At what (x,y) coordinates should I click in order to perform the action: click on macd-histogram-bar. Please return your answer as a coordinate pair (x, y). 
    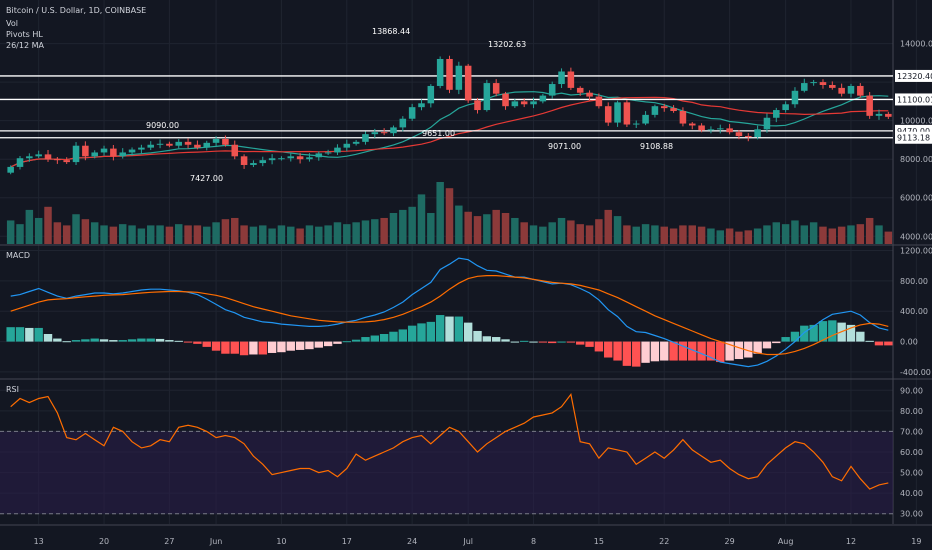
    Looking at the image, I should click on (664, 351).